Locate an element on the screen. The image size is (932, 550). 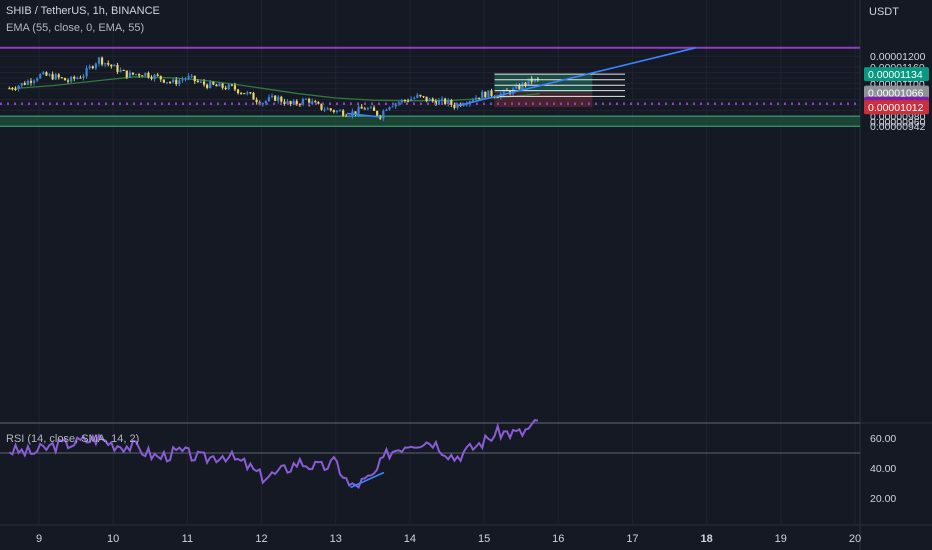
time-tick-label: 20 is located at coordinates (855, 539).